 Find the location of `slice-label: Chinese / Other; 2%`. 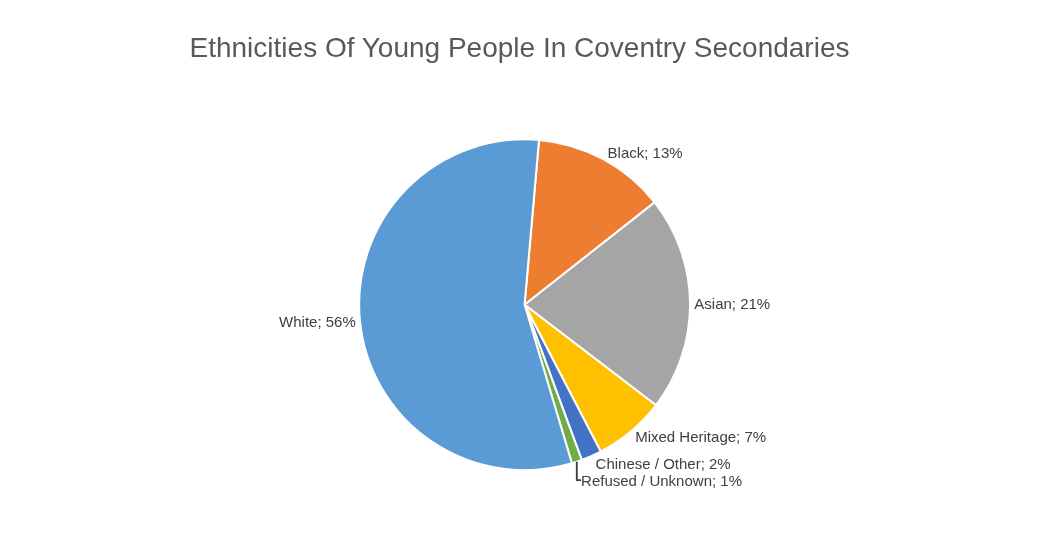

slice-label: Chinese / Other; 2% is located at coordinates (663, 463).